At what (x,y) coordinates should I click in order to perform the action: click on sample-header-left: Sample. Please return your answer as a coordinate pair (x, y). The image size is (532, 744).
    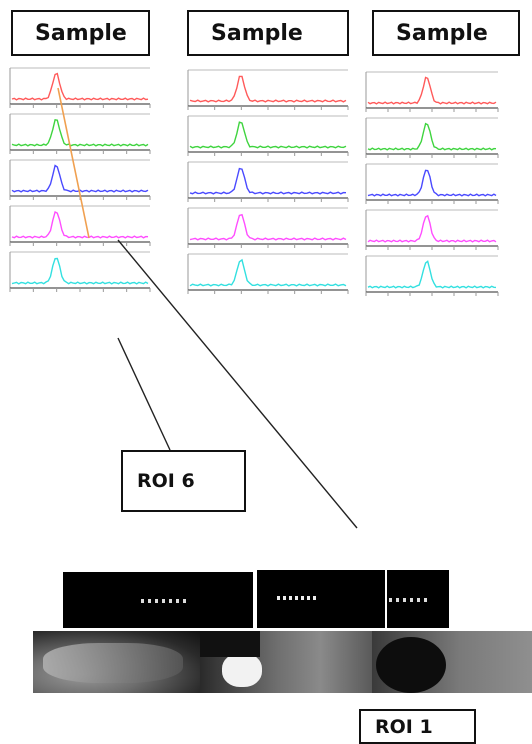
    Looking at the image, I should click on (80, 33).